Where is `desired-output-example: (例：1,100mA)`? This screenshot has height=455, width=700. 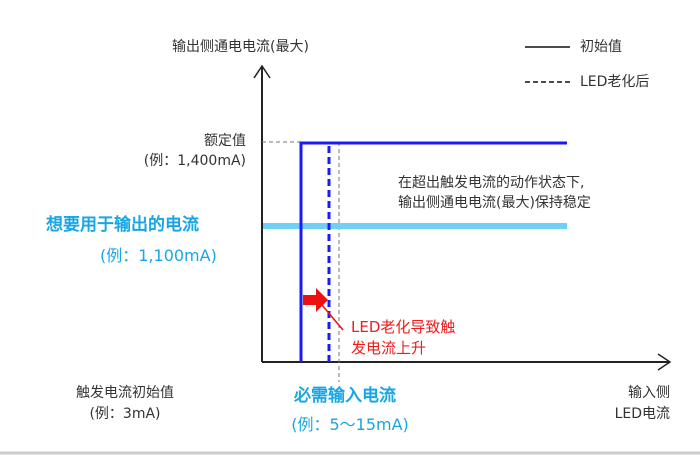 desired-output-example: (例：1,100mA) is located at coordinates (158, 255).